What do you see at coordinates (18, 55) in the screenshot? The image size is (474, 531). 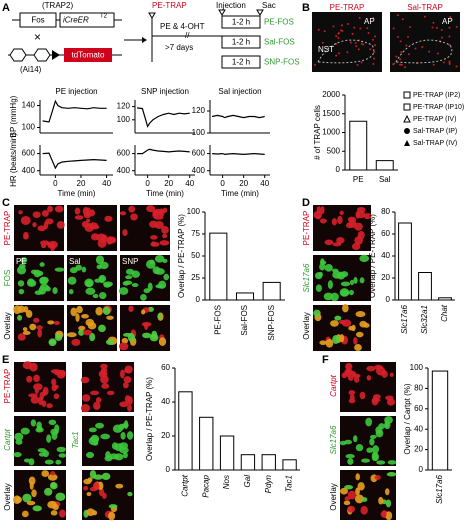 I see `loxp` at bounding box center [18, 55].